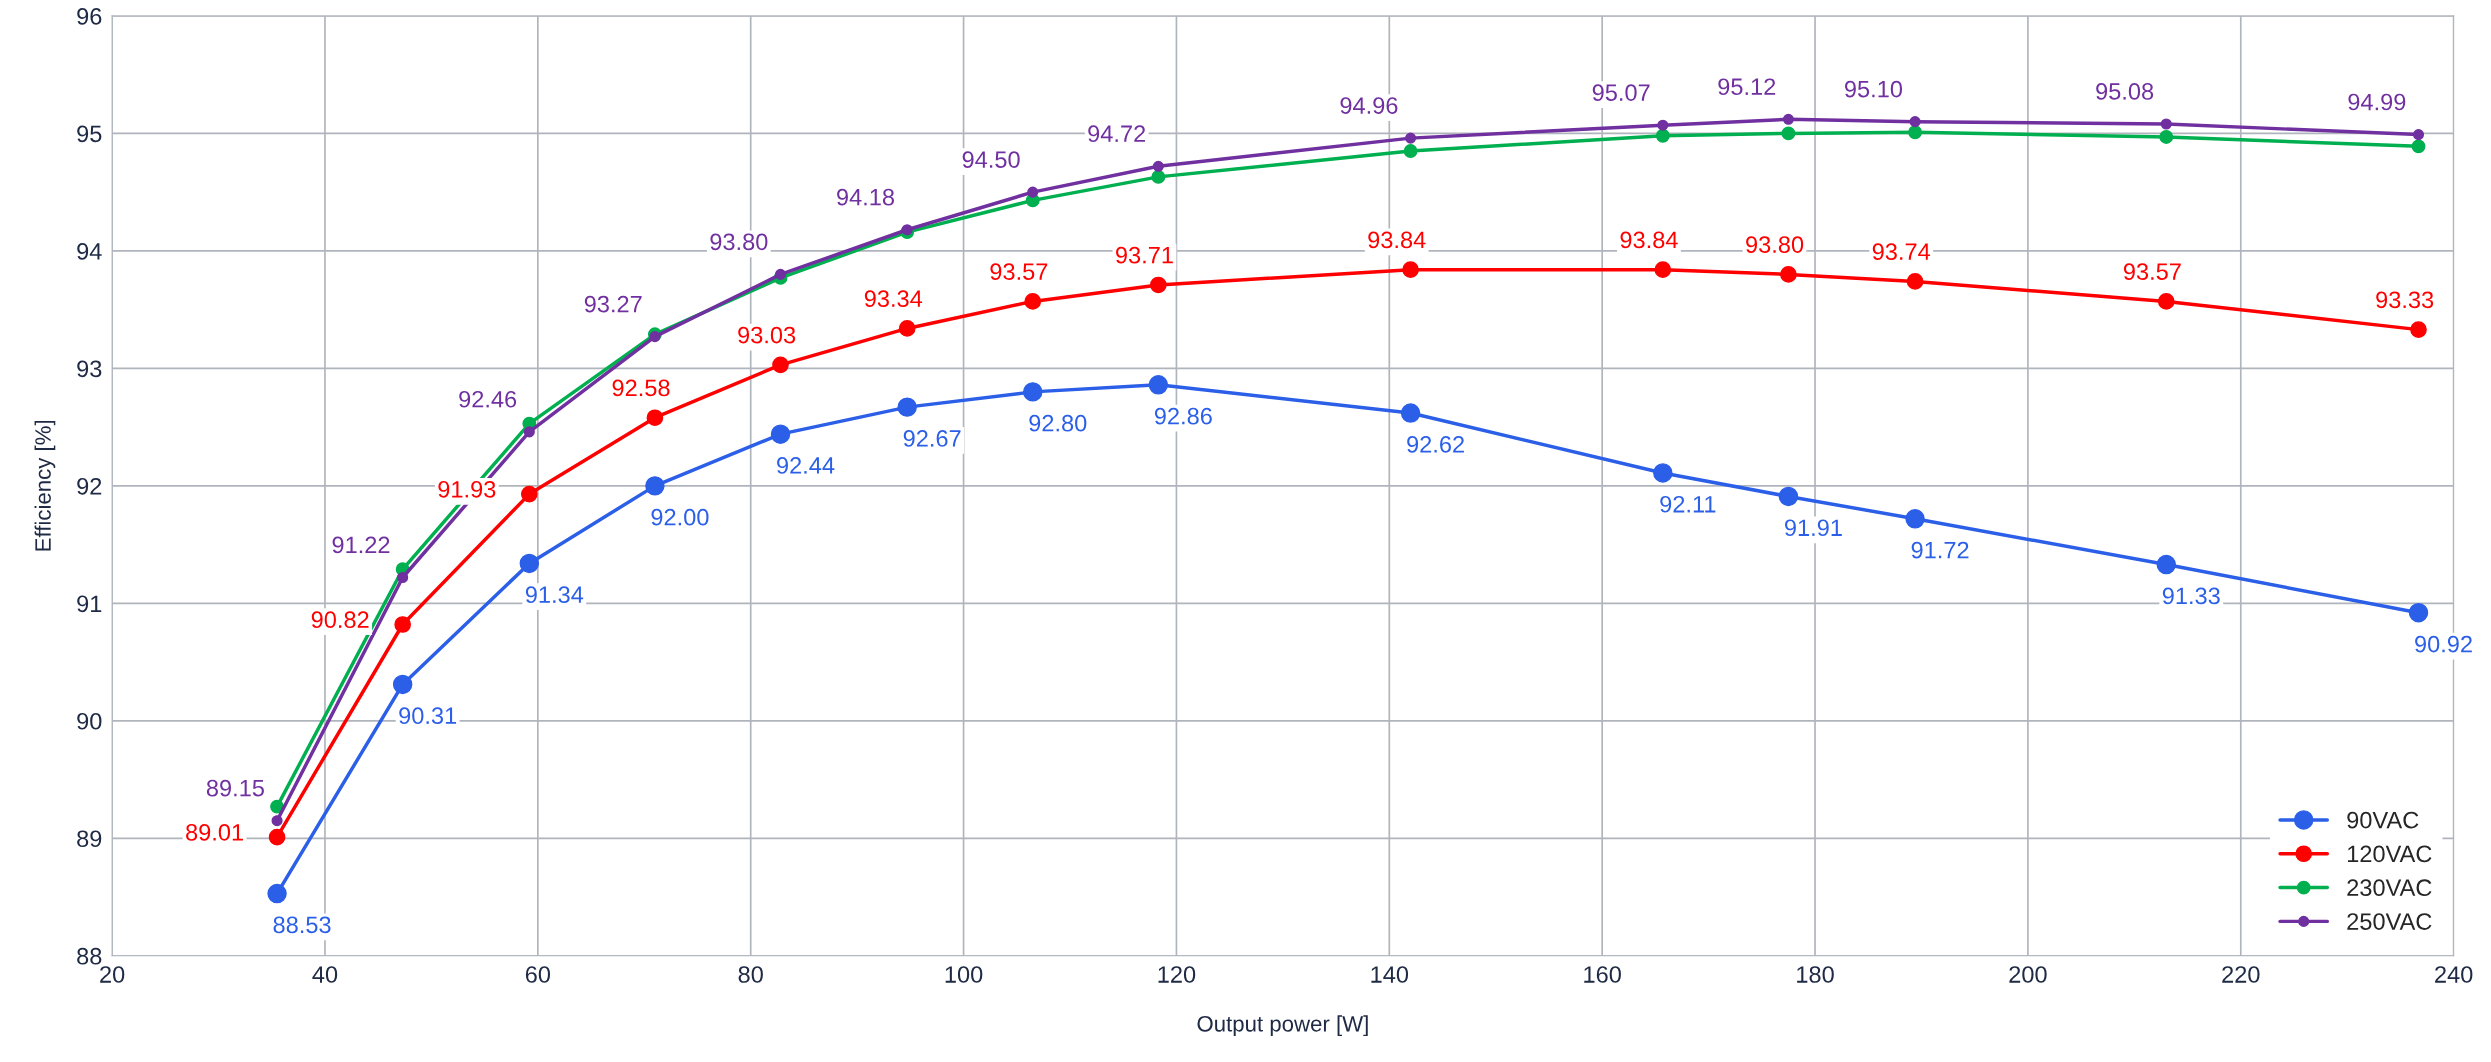  I want to click on data-label: 94.99, so click(2377, 102).